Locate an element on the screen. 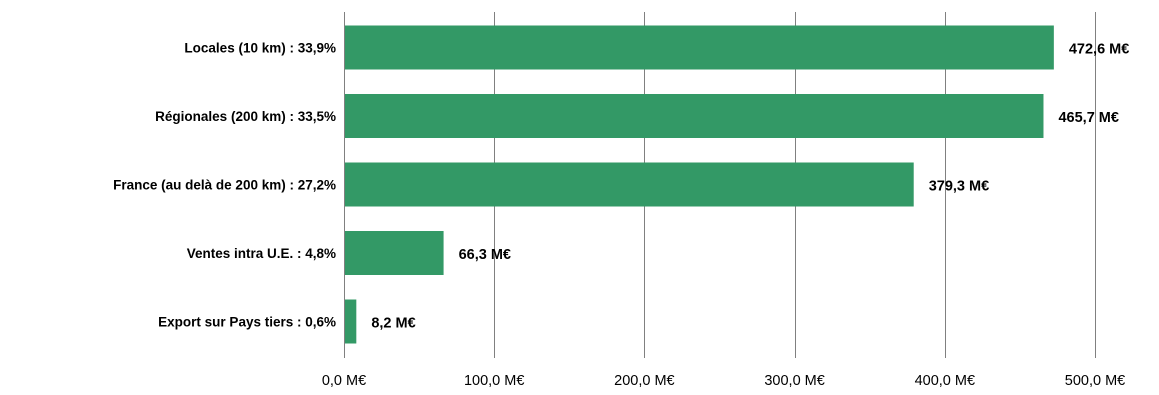 The height and width of the screenshot is (395, 1159). x-tick-label: 500,0 M€ is located at coordinates (1095, 381).